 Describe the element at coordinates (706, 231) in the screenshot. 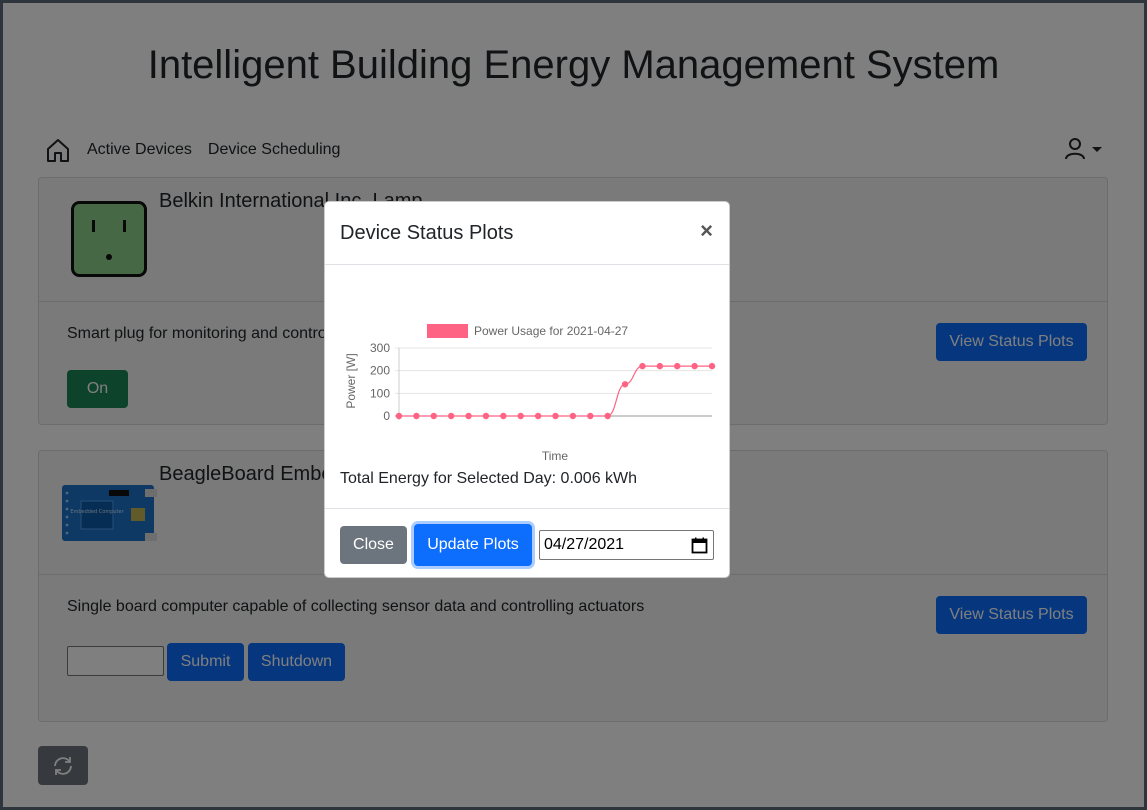

I see `close-icon: ×` at that location.